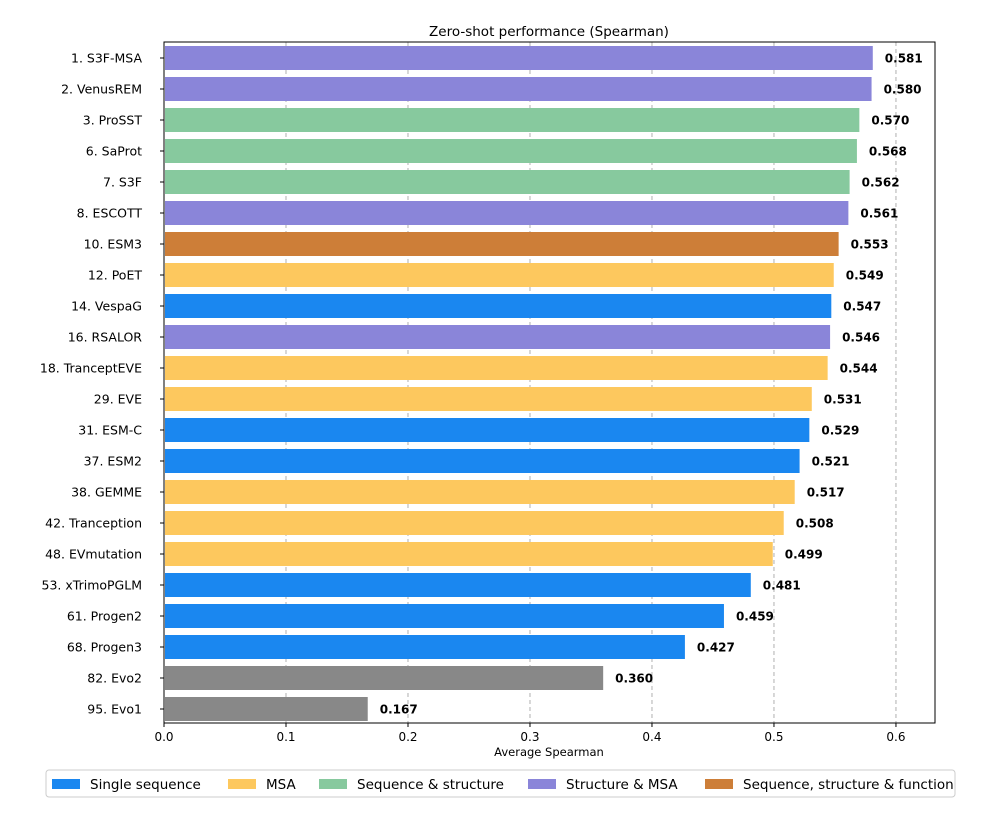 The height and width of the screenshot is (826, 1000). Describe the element at coordinates (101, 89) in the screenshot. I see `y-tick-label: 2. VenusREM` at that location.